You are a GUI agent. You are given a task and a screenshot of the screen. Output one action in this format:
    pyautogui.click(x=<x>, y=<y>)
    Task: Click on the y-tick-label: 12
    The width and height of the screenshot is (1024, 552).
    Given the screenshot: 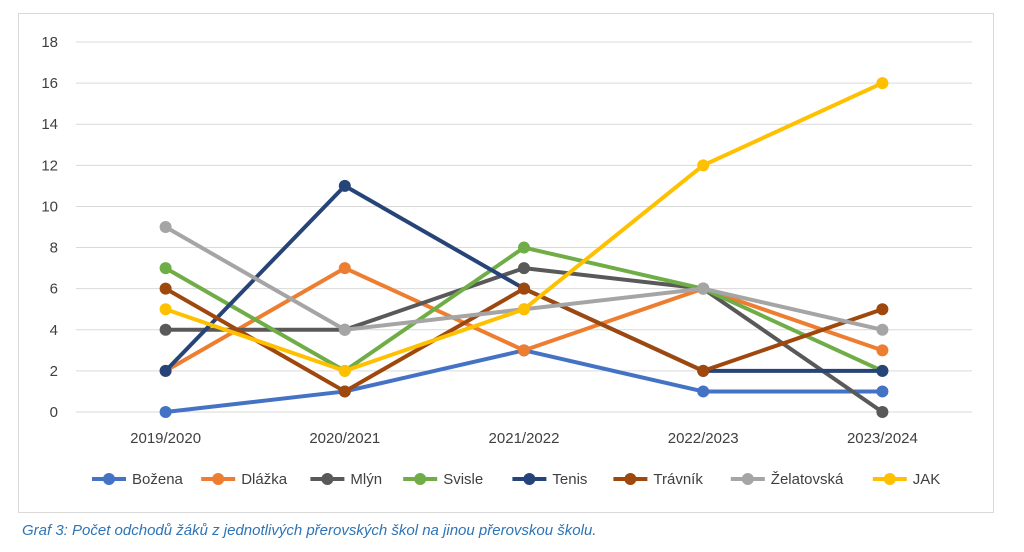 What is the action you would take?
    pyautogui.click(x=49, y=165)
    